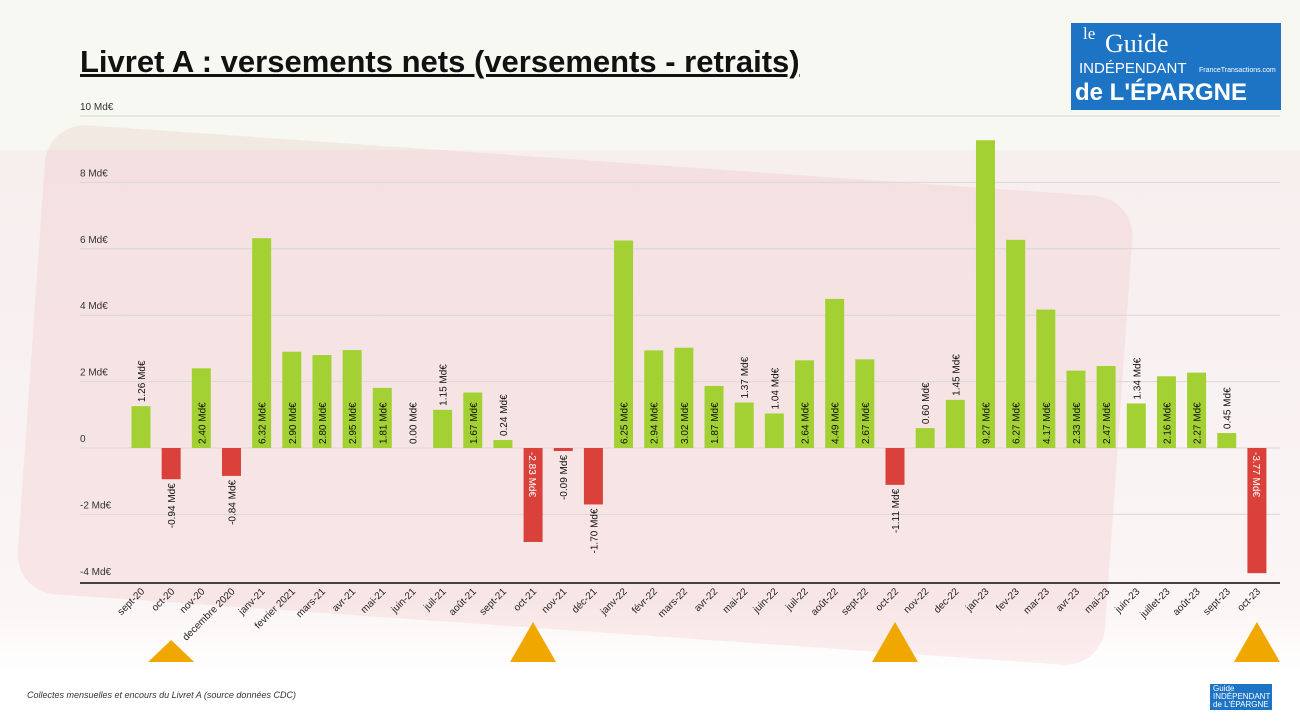  I want to click on data-label: 4.49 Md€, so click(836, 423).